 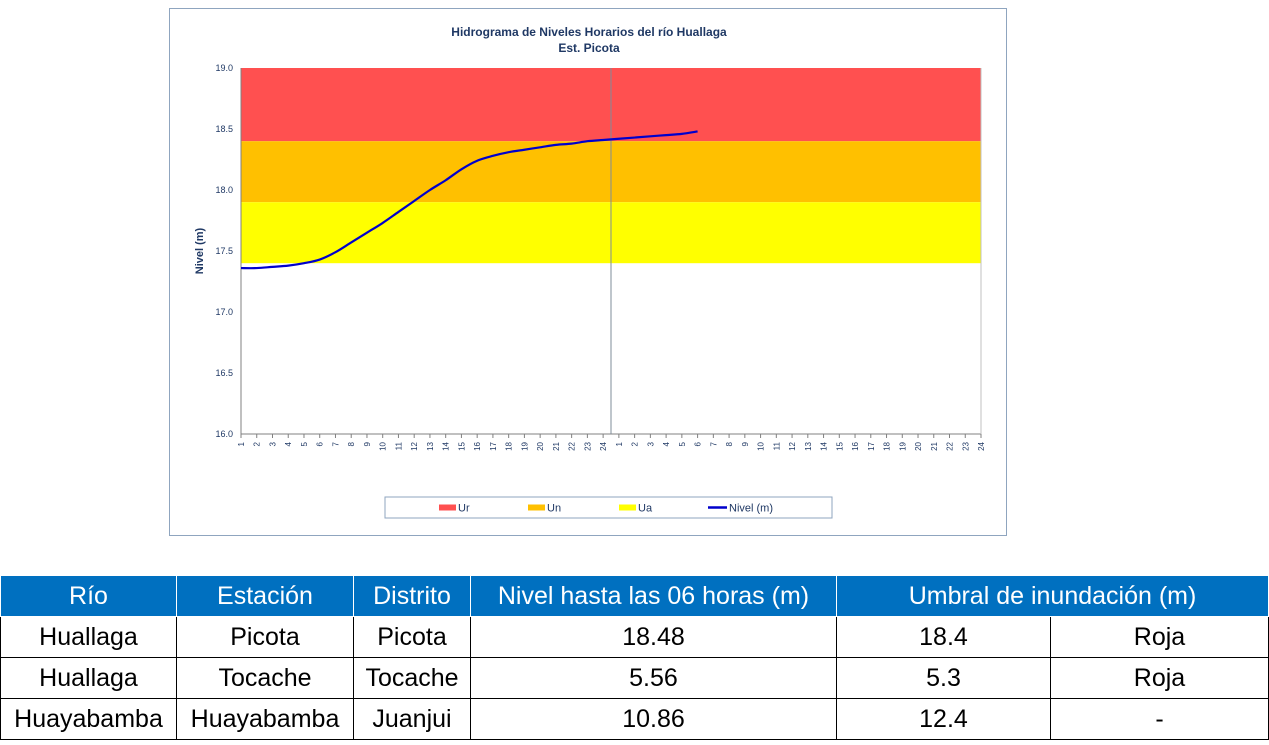 I want to click on cell-rio: Huayabamba, so click(x=88, y=719).